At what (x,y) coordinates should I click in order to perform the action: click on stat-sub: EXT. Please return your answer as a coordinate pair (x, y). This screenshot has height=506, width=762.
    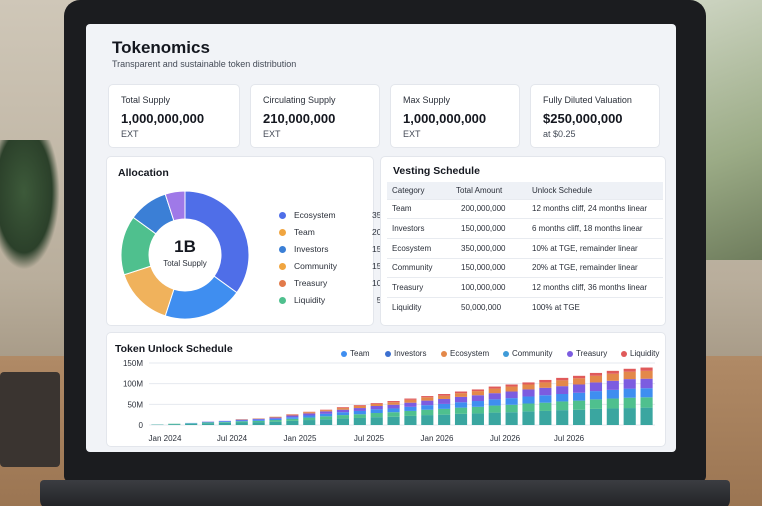
    Looking at the image, I should click on (412, 134).